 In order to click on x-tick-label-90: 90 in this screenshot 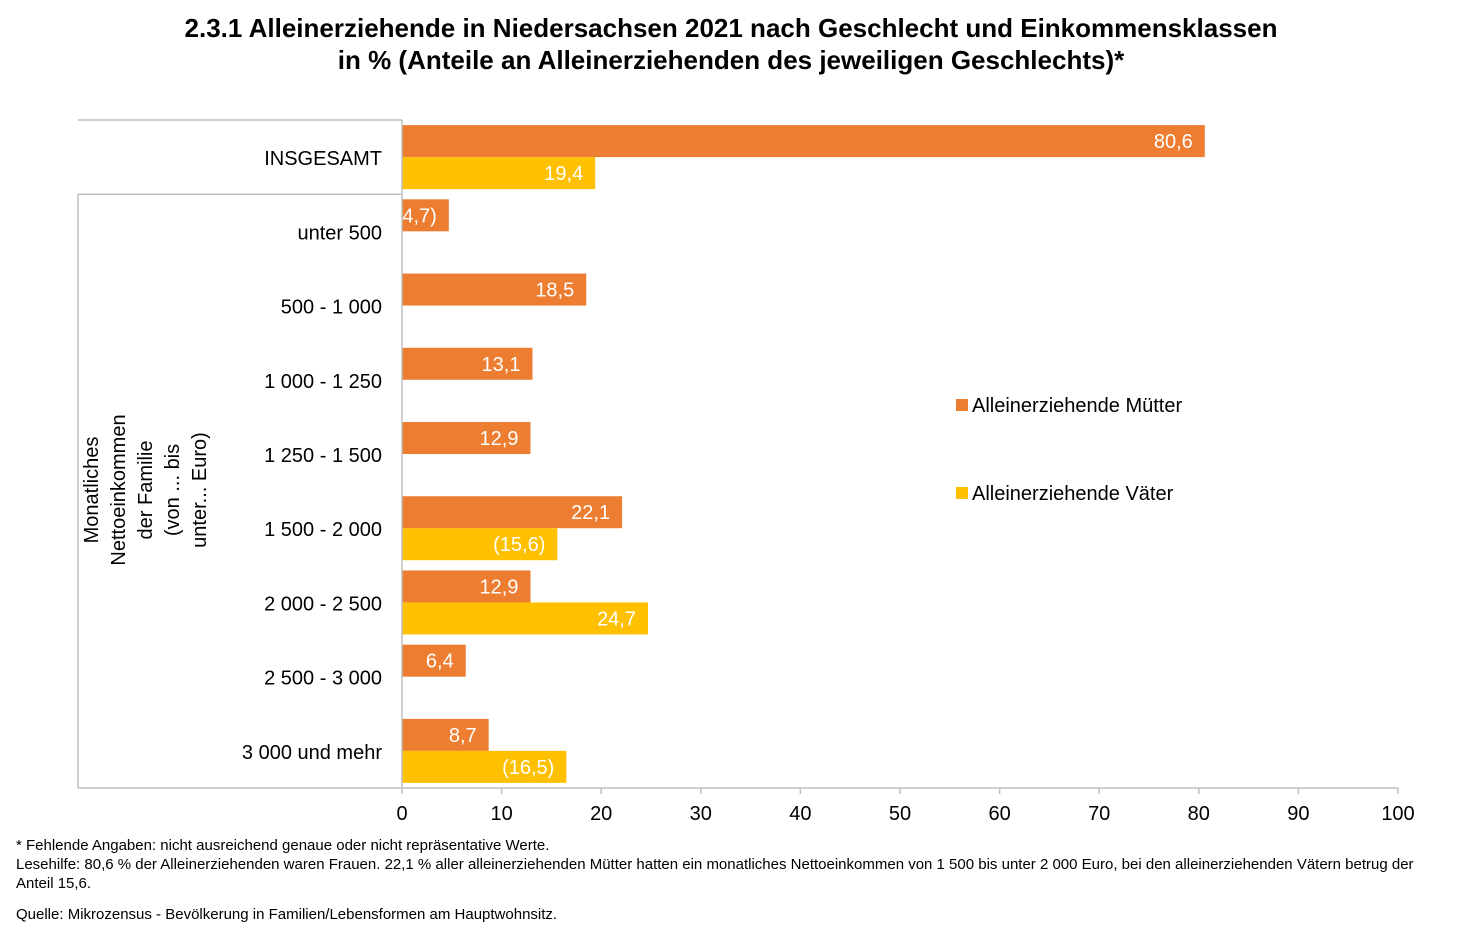, I will do `click(1298, 814)`.